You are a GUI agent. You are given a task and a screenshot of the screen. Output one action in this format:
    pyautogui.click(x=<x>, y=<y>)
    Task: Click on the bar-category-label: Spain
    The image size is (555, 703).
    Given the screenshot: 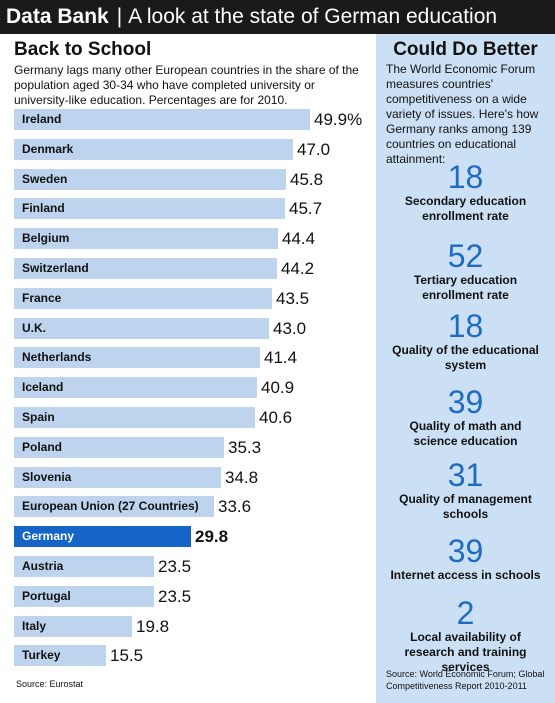 What is the action you would take?
    pyautogui.click(x=38, y=417)
    